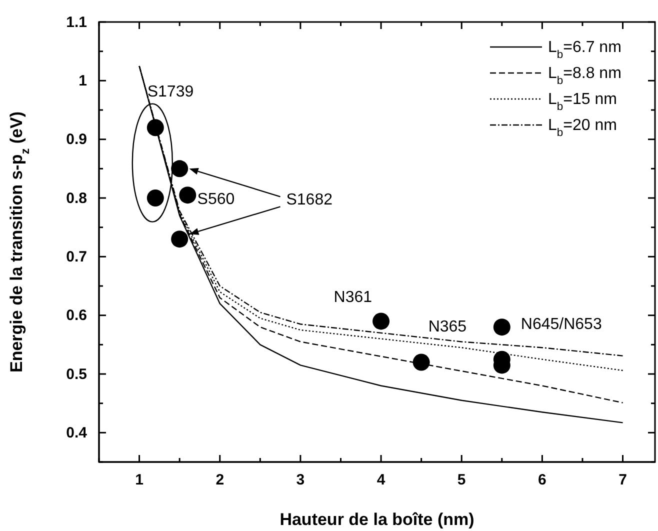  What do you see at coordinates (300, 480) in the screenshot?
I see `x-tick-label: 3` at bounding box center [300, 480].